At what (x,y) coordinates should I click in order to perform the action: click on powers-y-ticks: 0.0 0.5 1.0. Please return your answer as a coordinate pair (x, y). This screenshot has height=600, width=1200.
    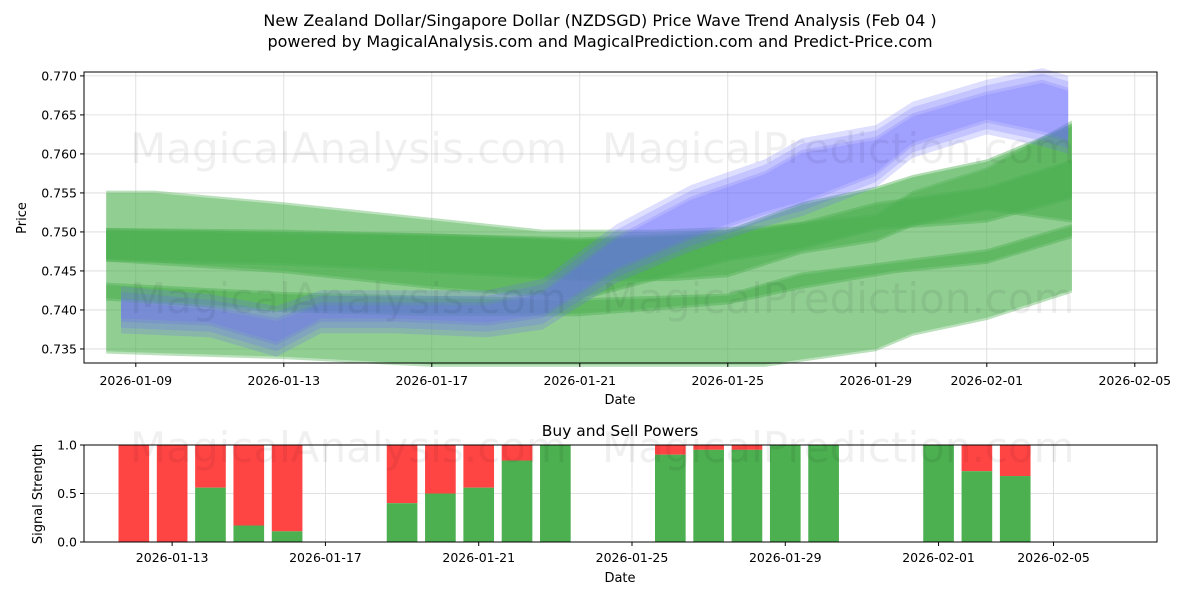
    Looking at the image, I should click on (70, 494).